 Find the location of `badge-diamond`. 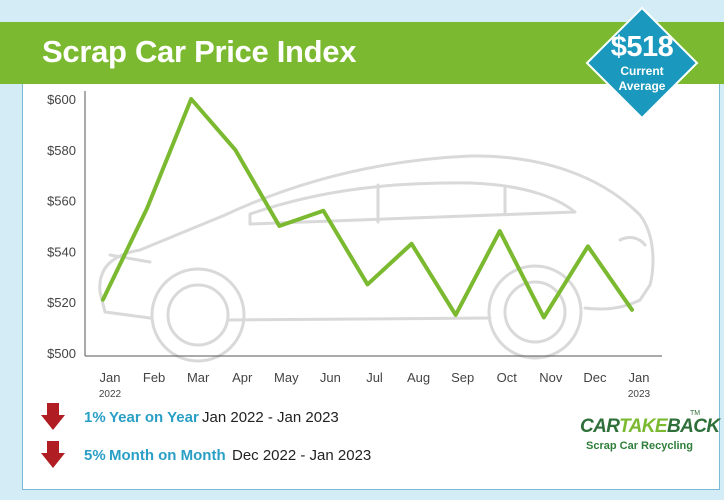

badge-diamond is located at coordinates (642, 63).